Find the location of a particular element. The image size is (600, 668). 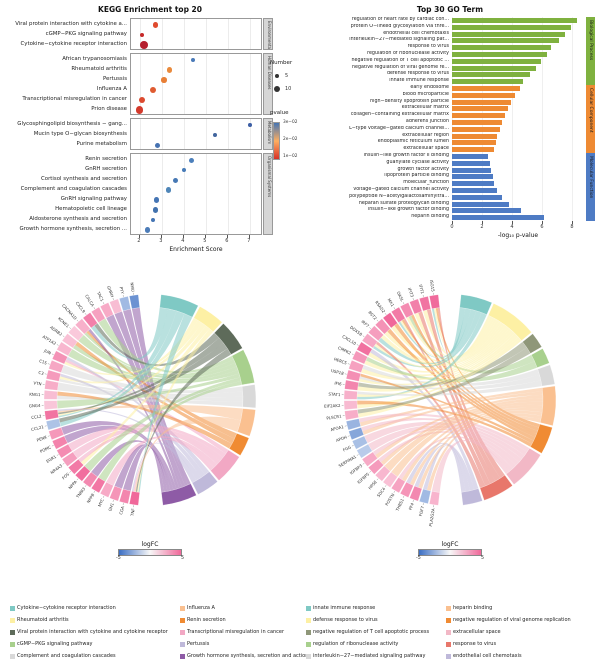

gene-label: NR4A3 is located at coordinates (56, 469).